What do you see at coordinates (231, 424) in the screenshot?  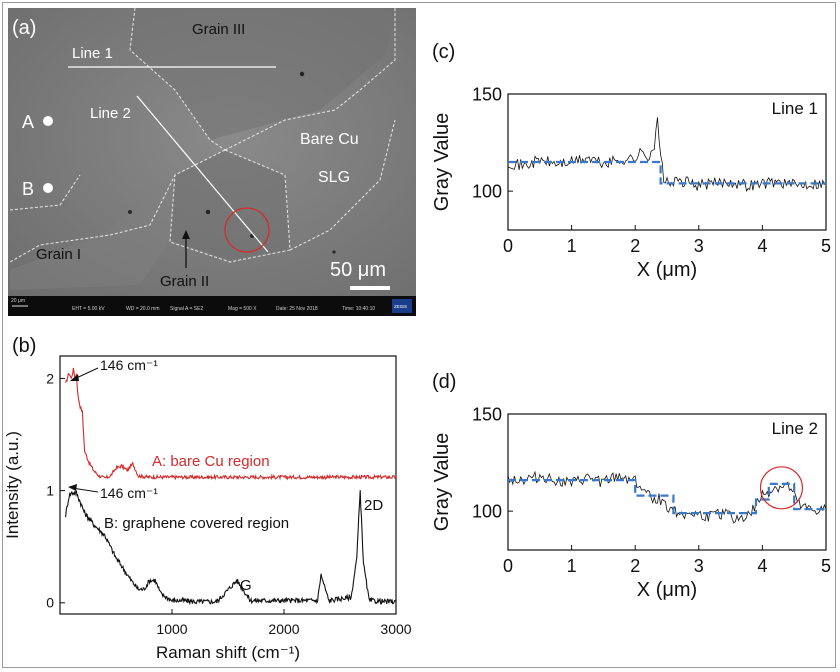 I see `series-line-bare-cu` at bounding box center [231, 424].